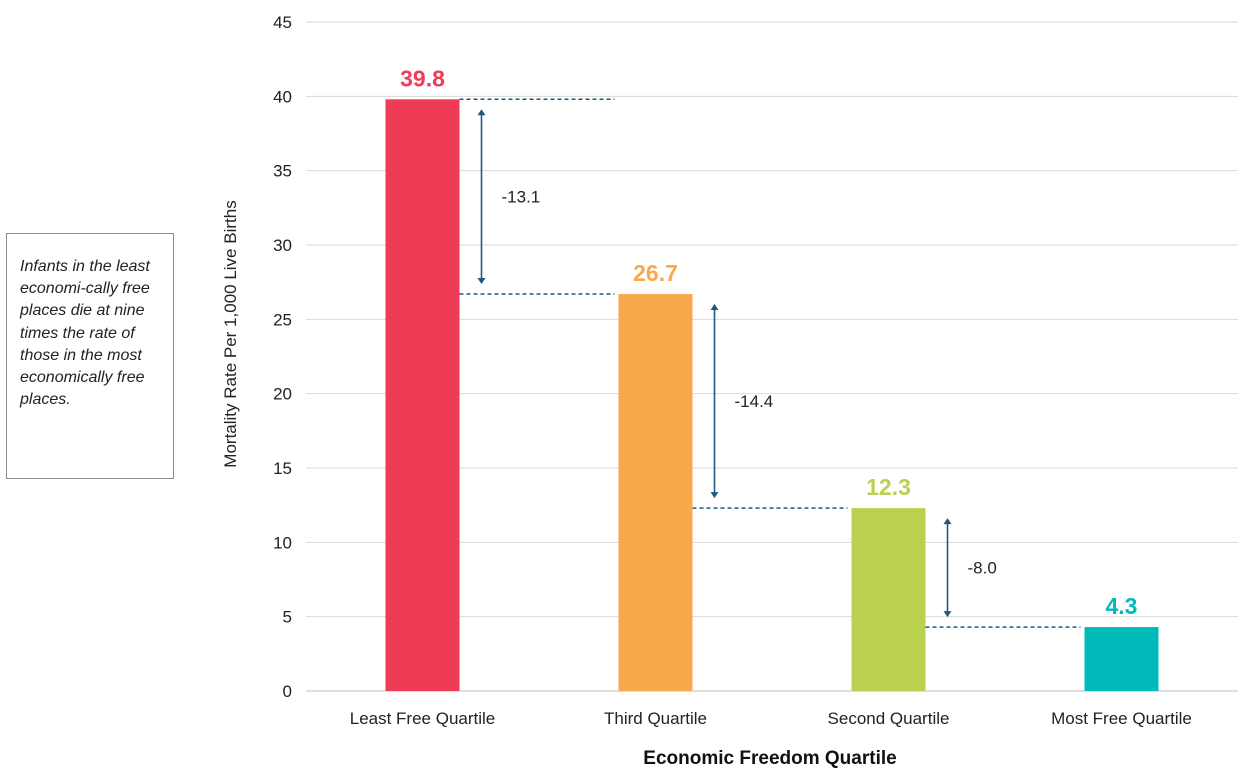 This screenshot has width=1243, height=771. Describe the element at coordinates (754, 401) in the screenshot. I see `difference-label: -14.4` at that location.